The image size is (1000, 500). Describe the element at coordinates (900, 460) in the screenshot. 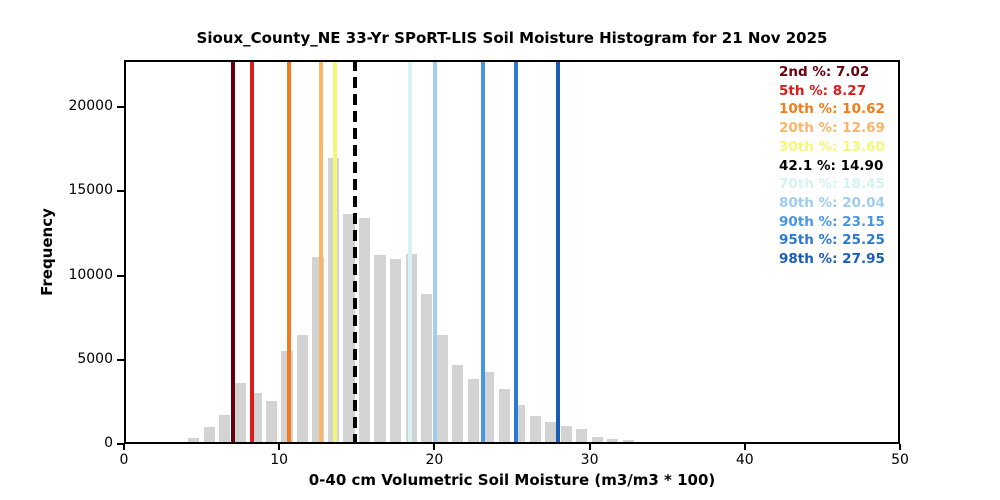

I see `x-tick-label: 50` at that location.